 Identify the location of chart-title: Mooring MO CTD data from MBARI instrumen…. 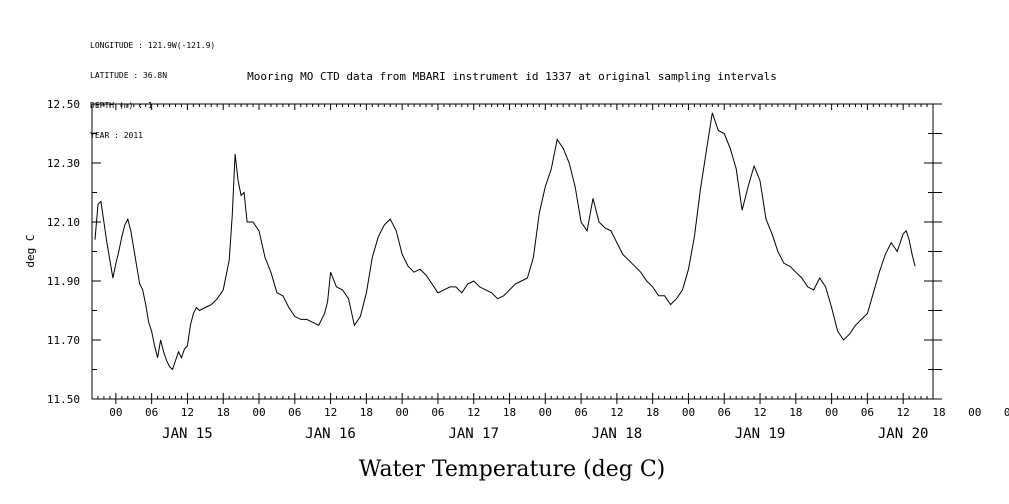
(512, 76).